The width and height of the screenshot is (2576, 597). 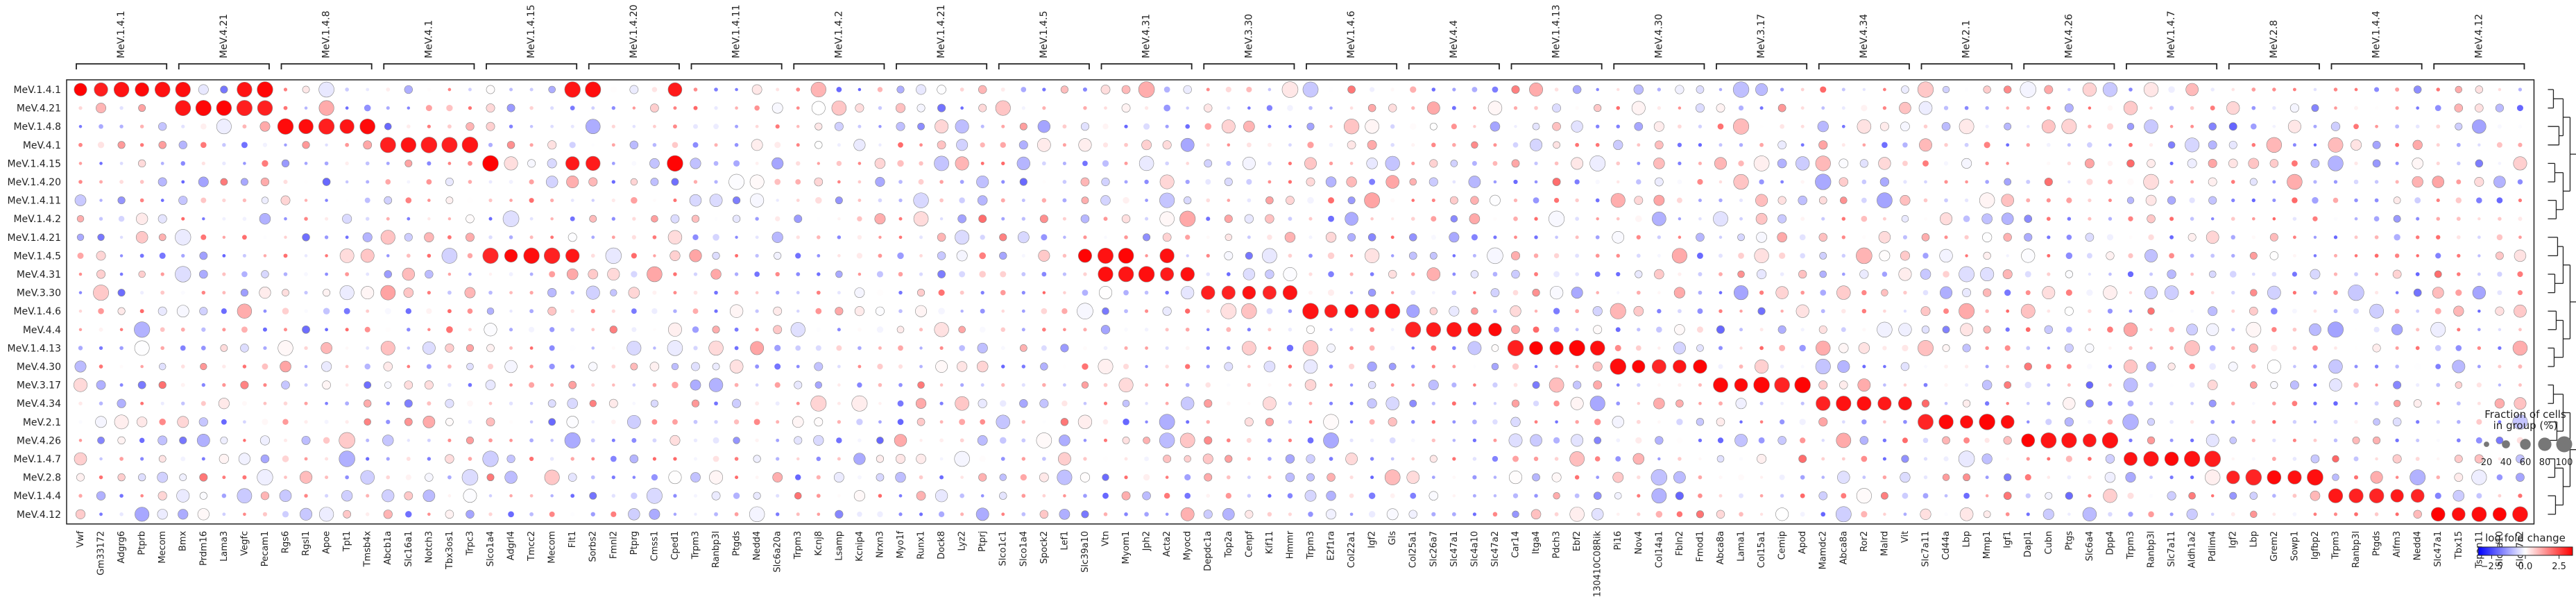 I want to click on gene-label: Aifm3, so click(x=2397, y=544).